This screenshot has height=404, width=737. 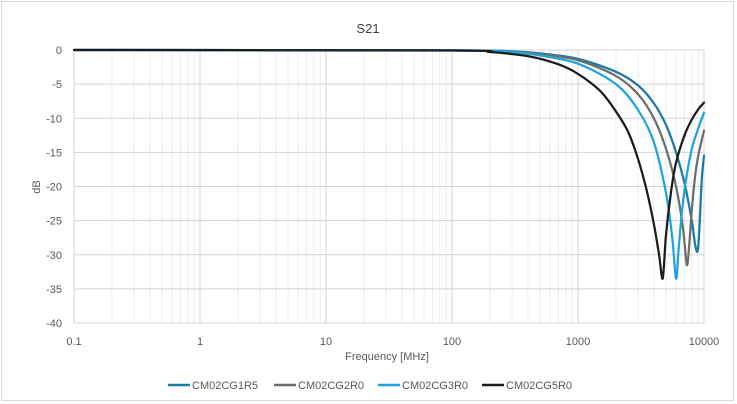 What do you see at coordinates (704, 342) in the screenshot?
I see `x-tick-label: 10000` at bounding box center [704, 342].